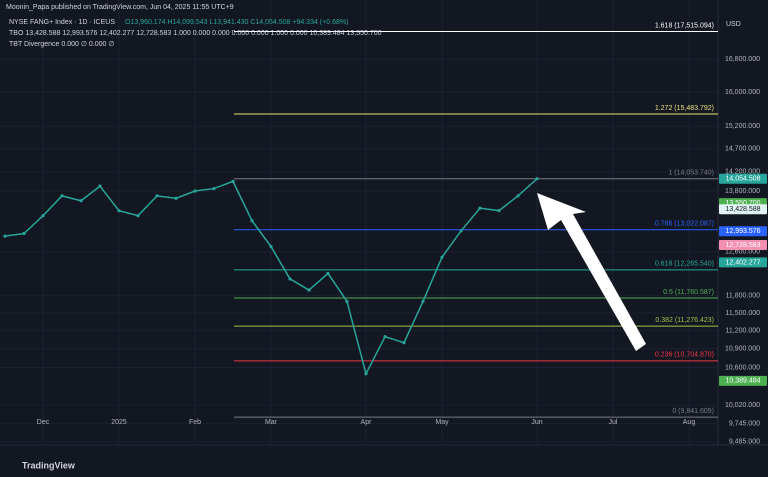 The image size is (768, 477). What do you see at coordinates (744, 424) in the screenshot?
I see `y-tick-label: 9,745.000` at bounding box center [744, 424].